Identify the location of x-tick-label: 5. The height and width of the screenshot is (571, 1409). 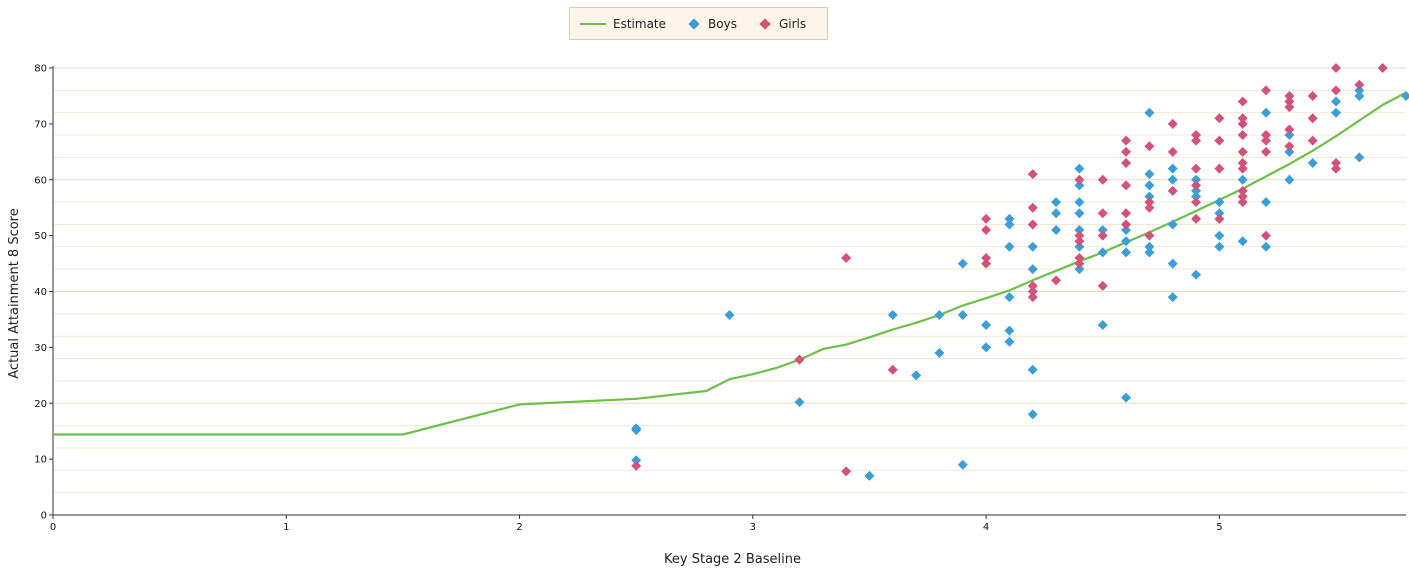
(1219, 527).